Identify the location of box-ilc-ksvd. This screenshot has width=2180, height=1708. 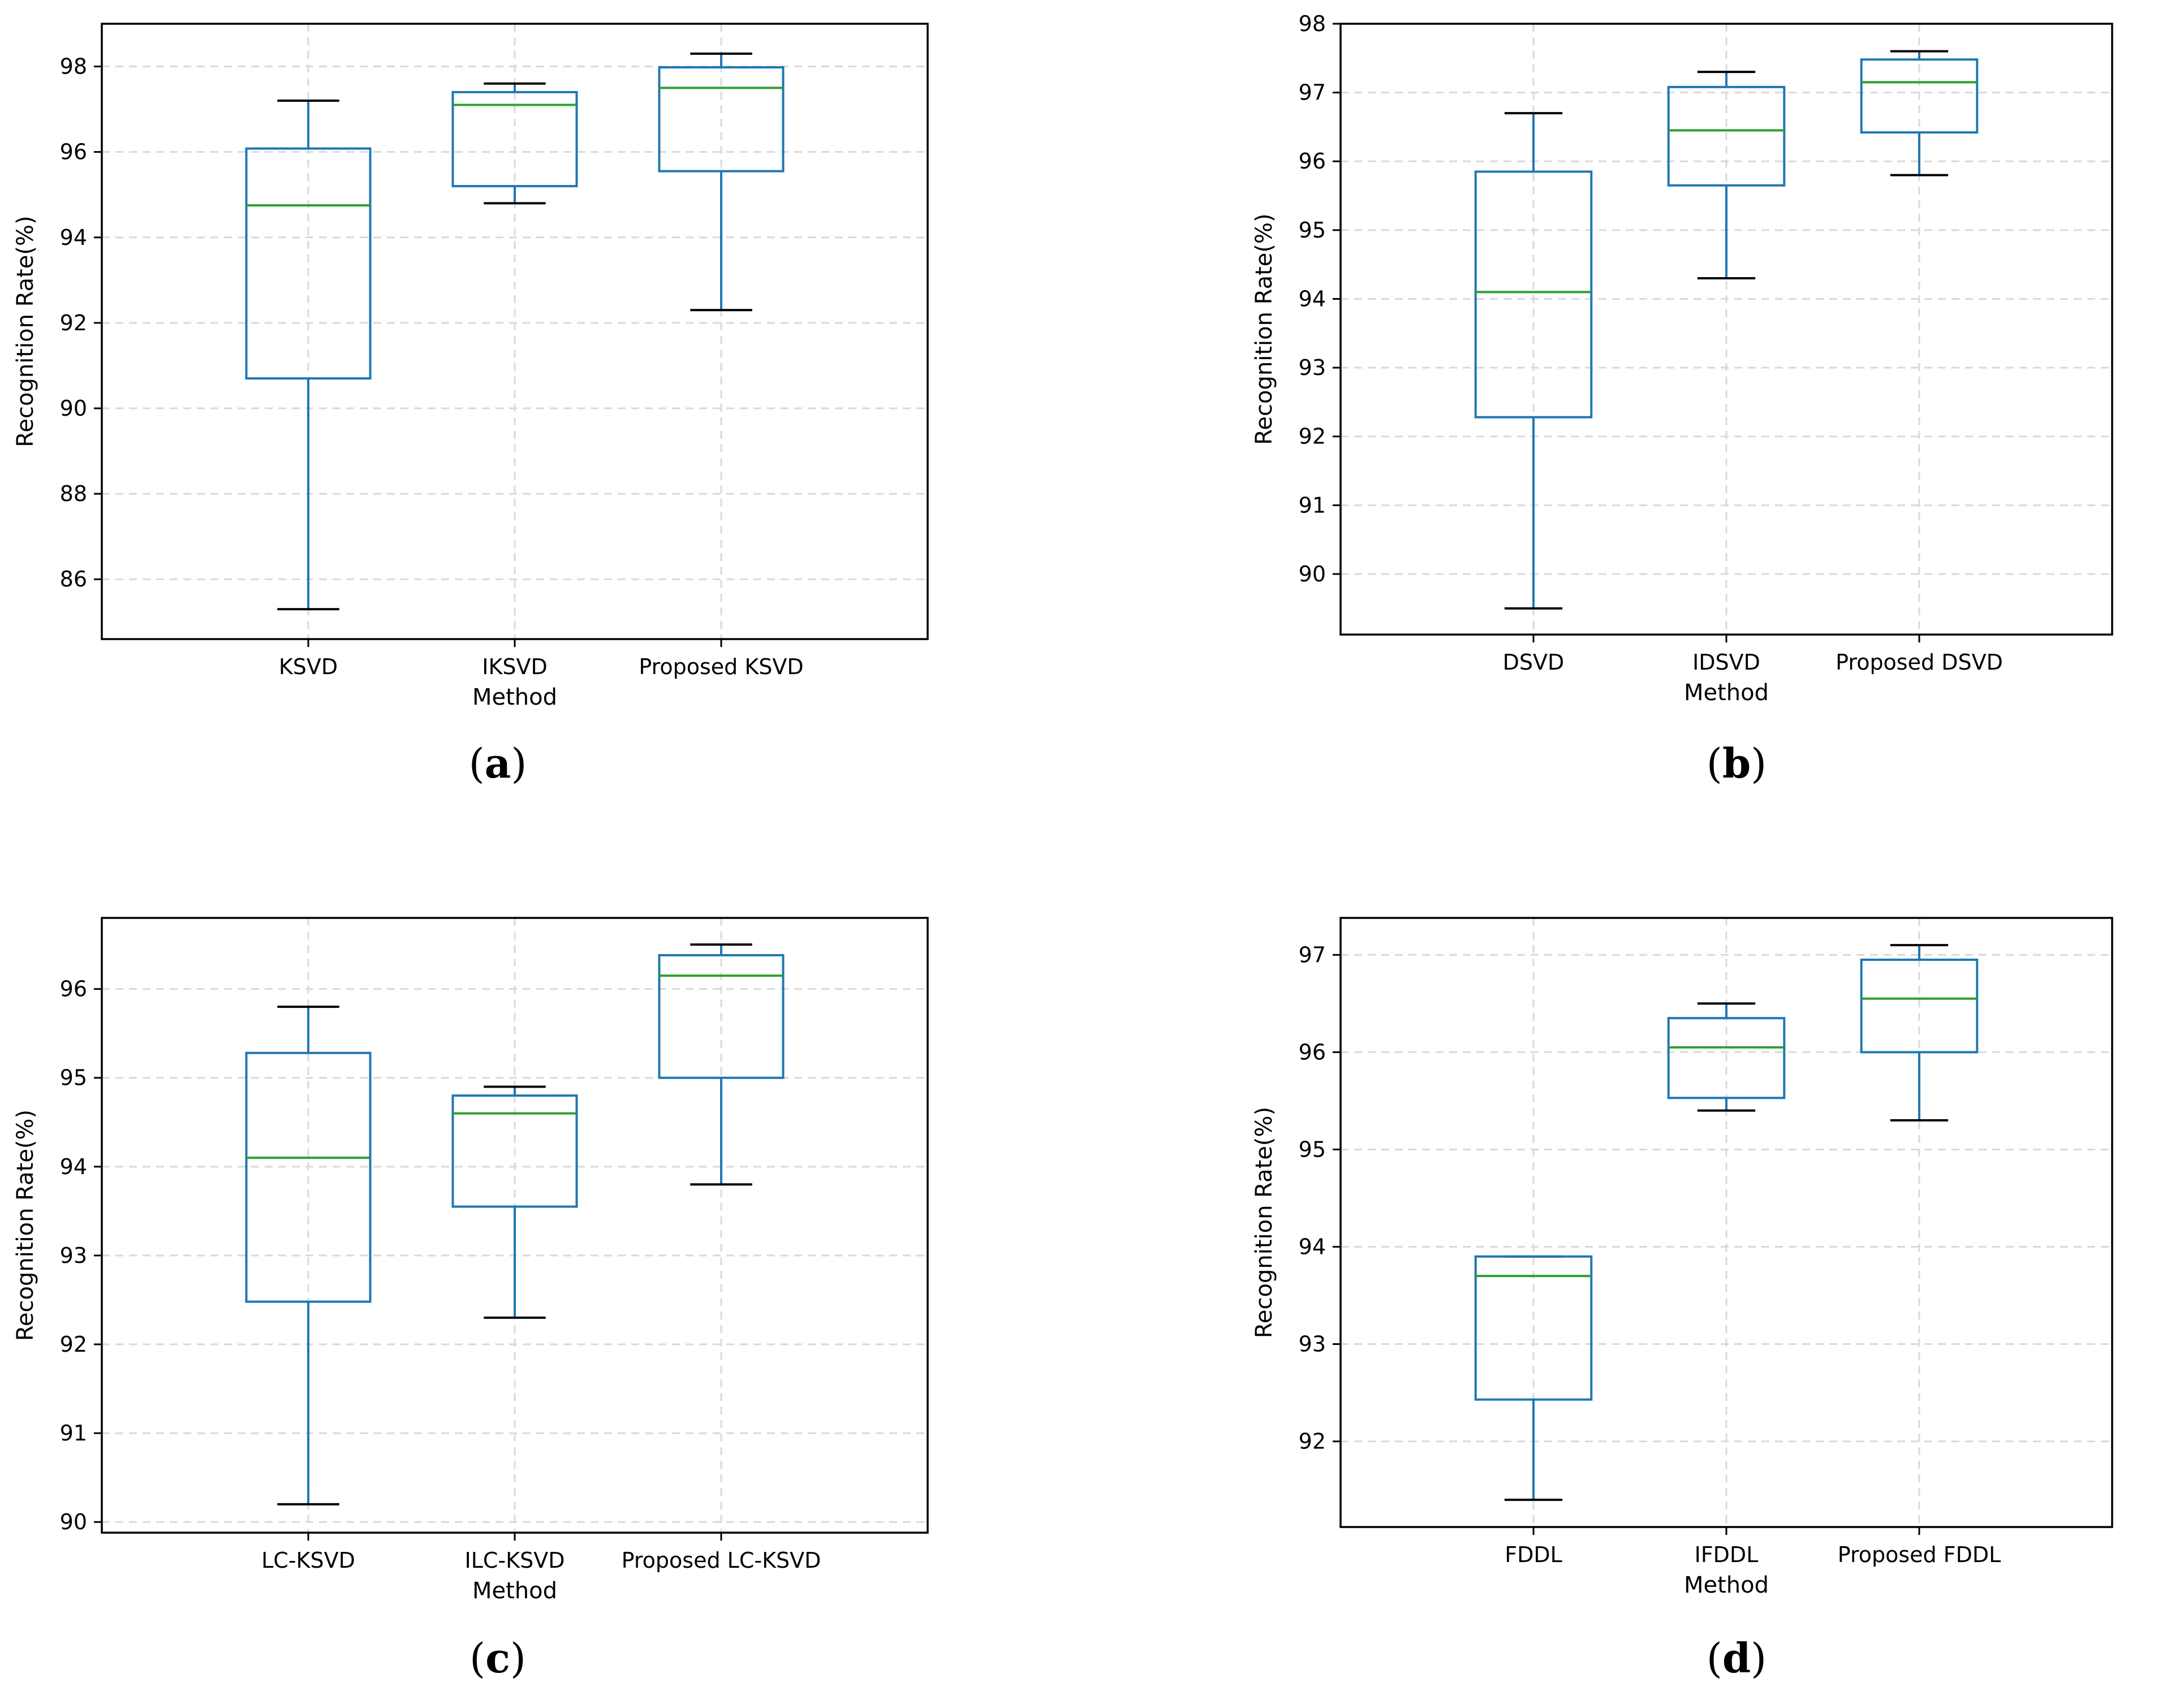
(514, 1202).